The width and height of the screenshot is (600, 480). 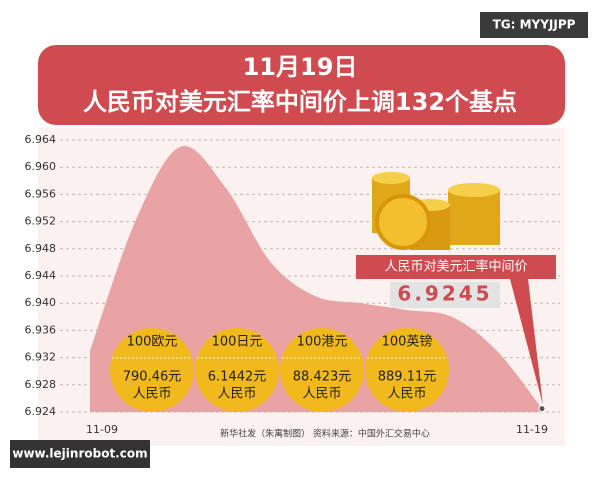 I want to click on rate-label: 790.46元, so click(x=152, y=377).